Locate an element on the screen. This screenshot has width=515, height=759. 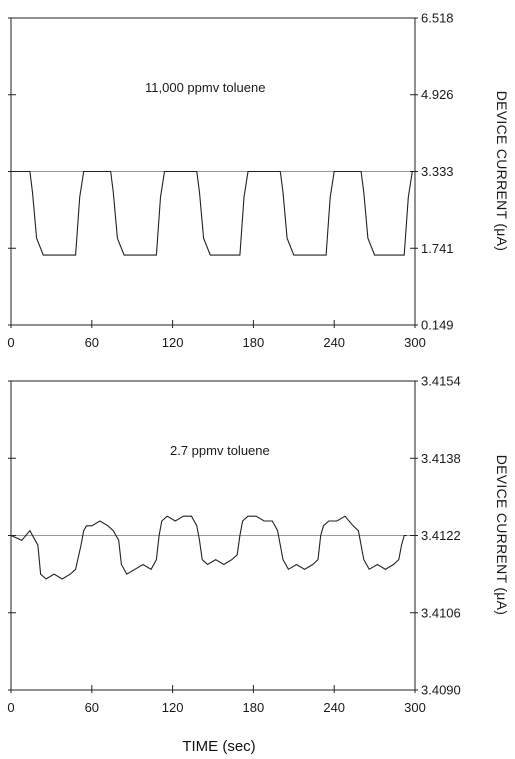
y-tick-label: 4.926 is located at coordinates (437, 94).